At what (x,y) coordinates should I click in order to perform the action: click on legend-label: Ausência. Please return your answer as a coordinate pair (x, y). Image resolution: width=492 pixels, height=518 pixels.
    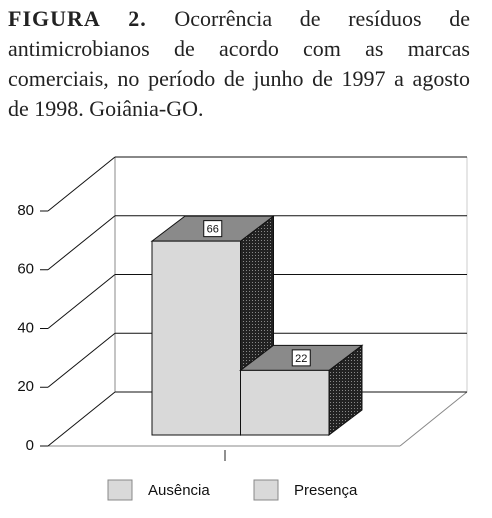
    Looking at the image, I should click on (179, 490).